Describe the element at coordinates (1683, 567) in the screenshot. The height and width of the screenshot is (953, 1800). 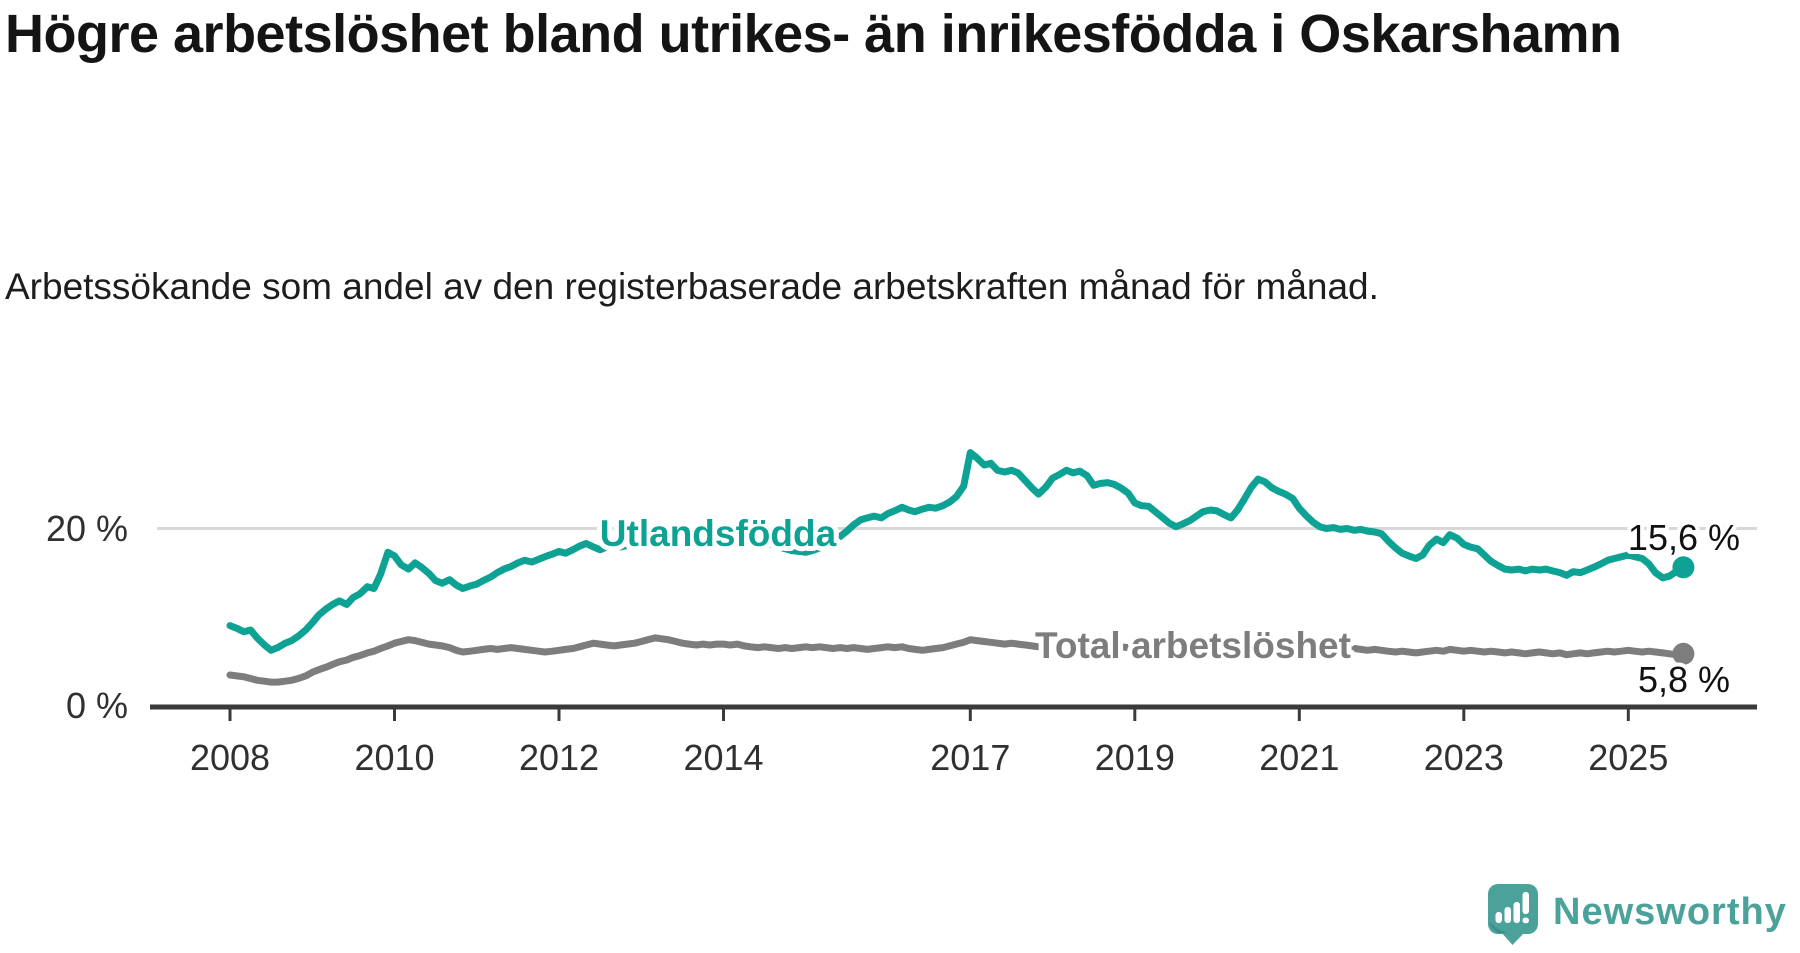
I see `series-end-dot-utlandsfodda` at that location.